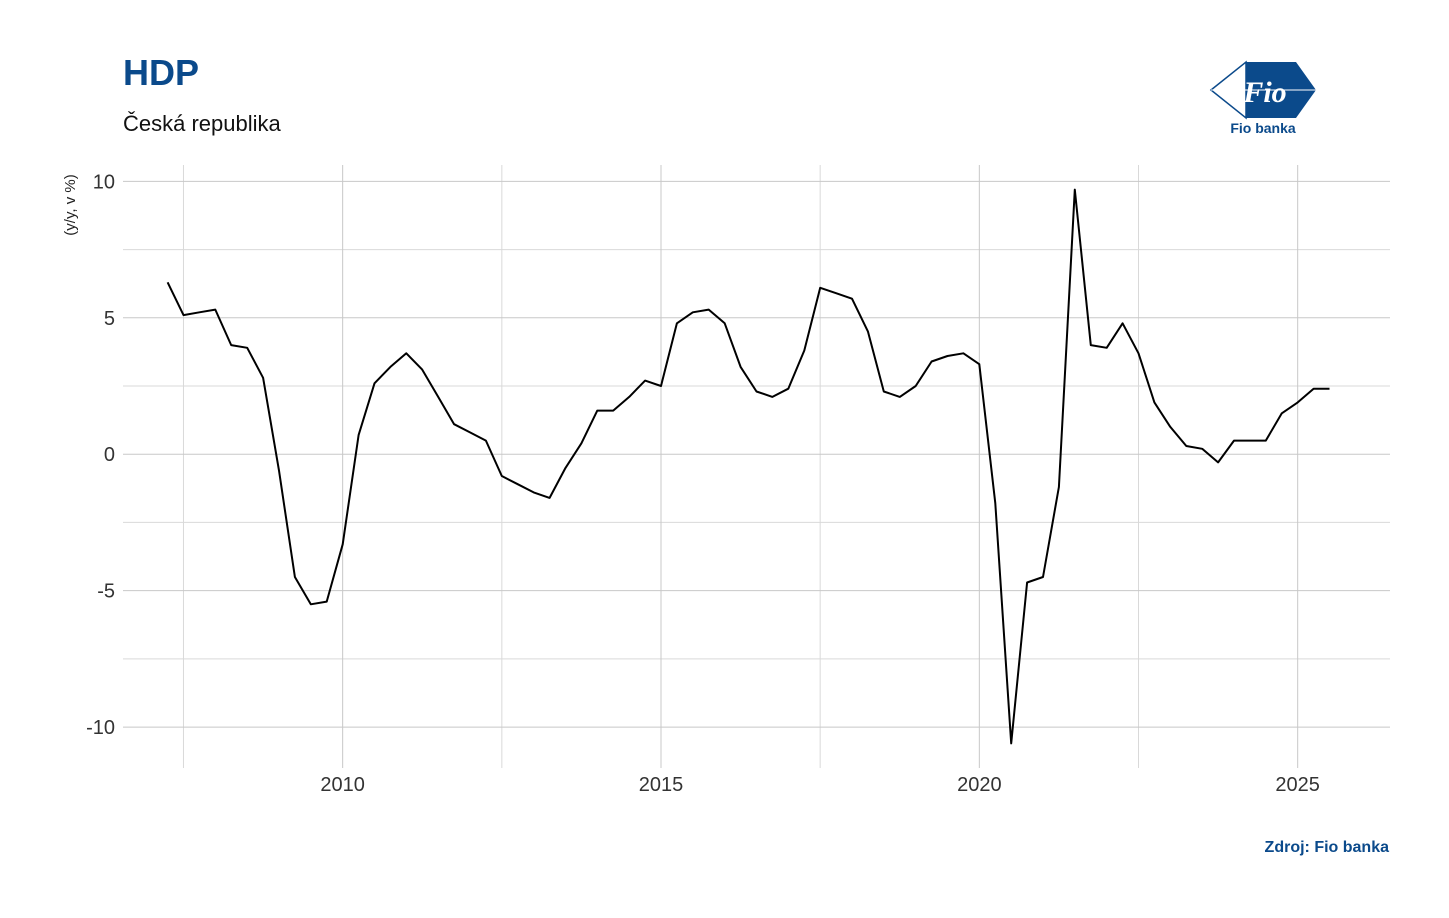 The width and height of the screenshot is (1449, 918). I want to click on chart-title: HDP, so click(161, 72).